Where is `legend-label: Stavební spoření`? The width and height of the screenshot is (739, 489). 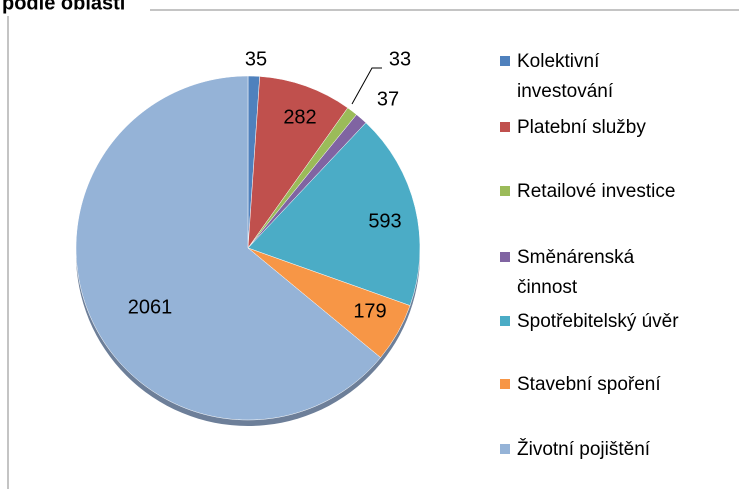
legend-label: Stavební spoření is located at coordinates (589, 384).